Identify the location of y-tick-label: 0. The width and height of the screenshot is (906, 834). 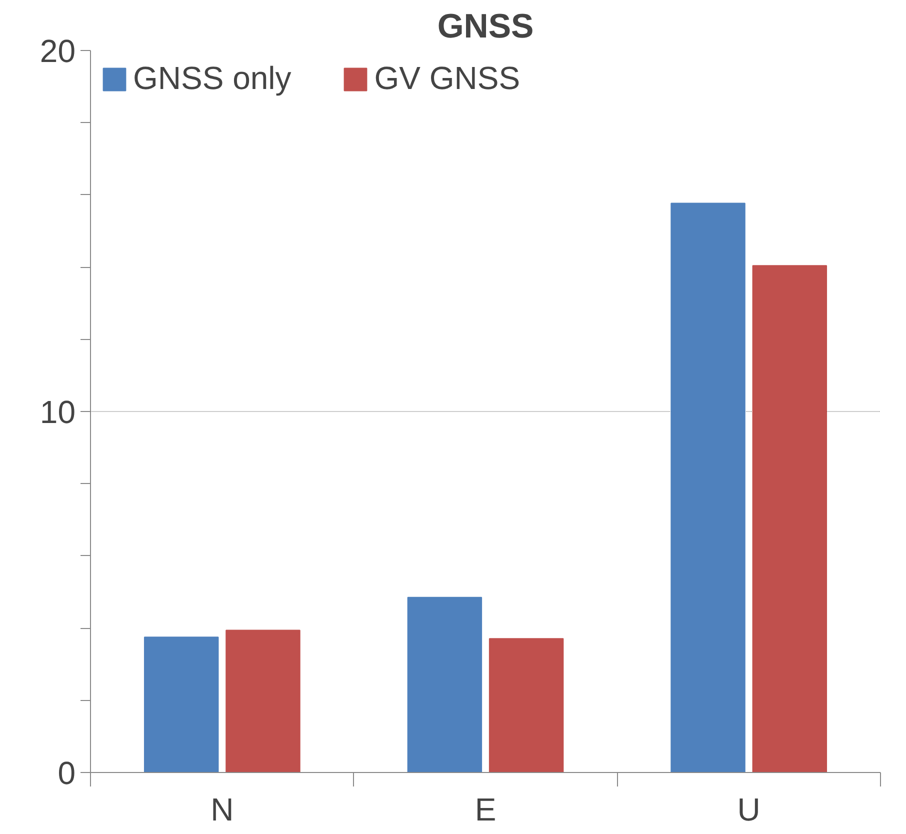
(67, 773).